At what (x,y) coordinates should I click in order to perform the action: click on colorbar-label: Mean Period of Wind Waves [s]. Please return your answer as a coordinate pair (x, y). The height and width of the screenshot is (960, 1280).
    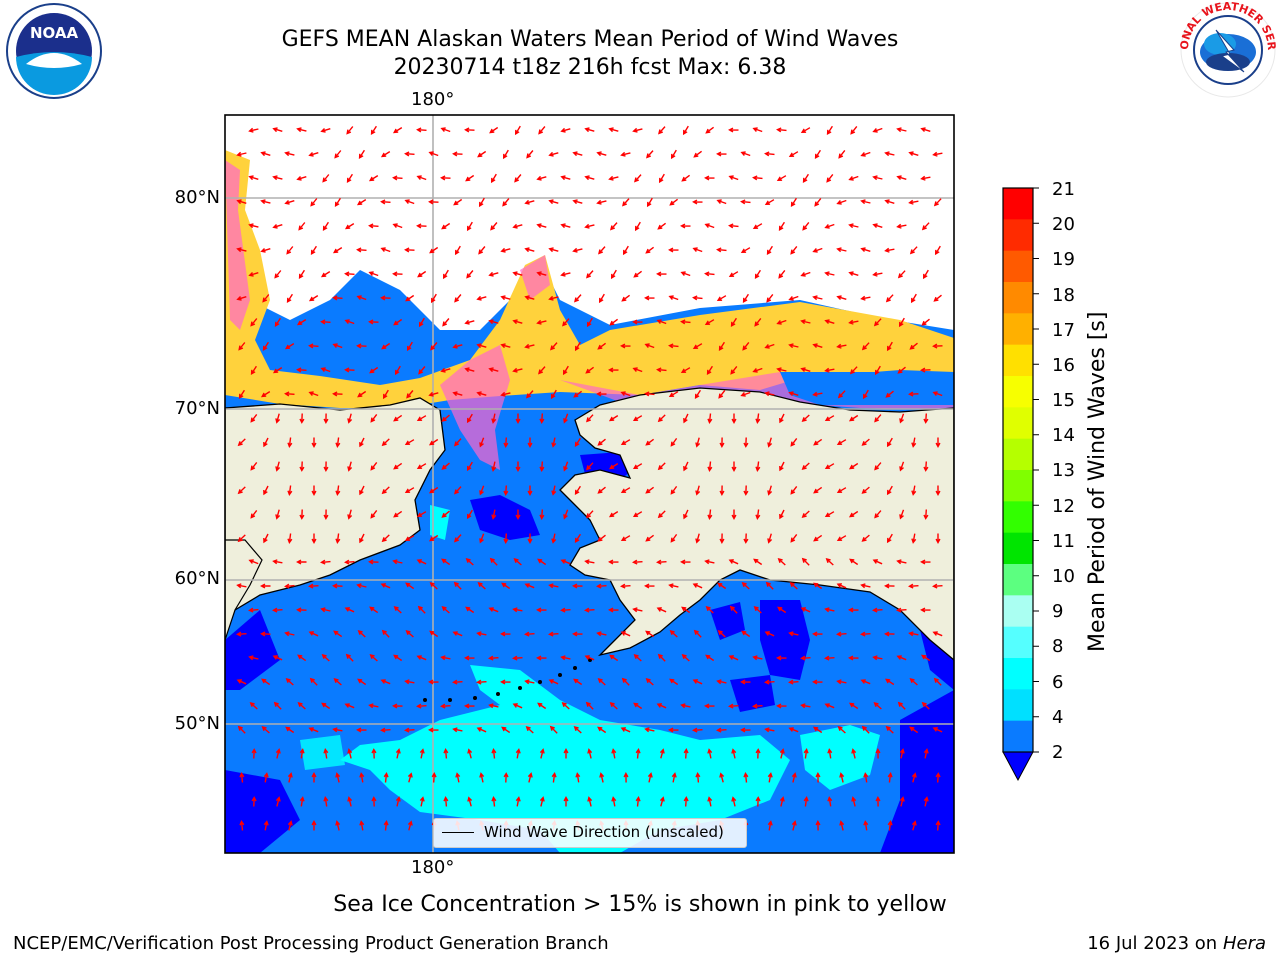
    Looking at the image, I should click on (1097, 481).